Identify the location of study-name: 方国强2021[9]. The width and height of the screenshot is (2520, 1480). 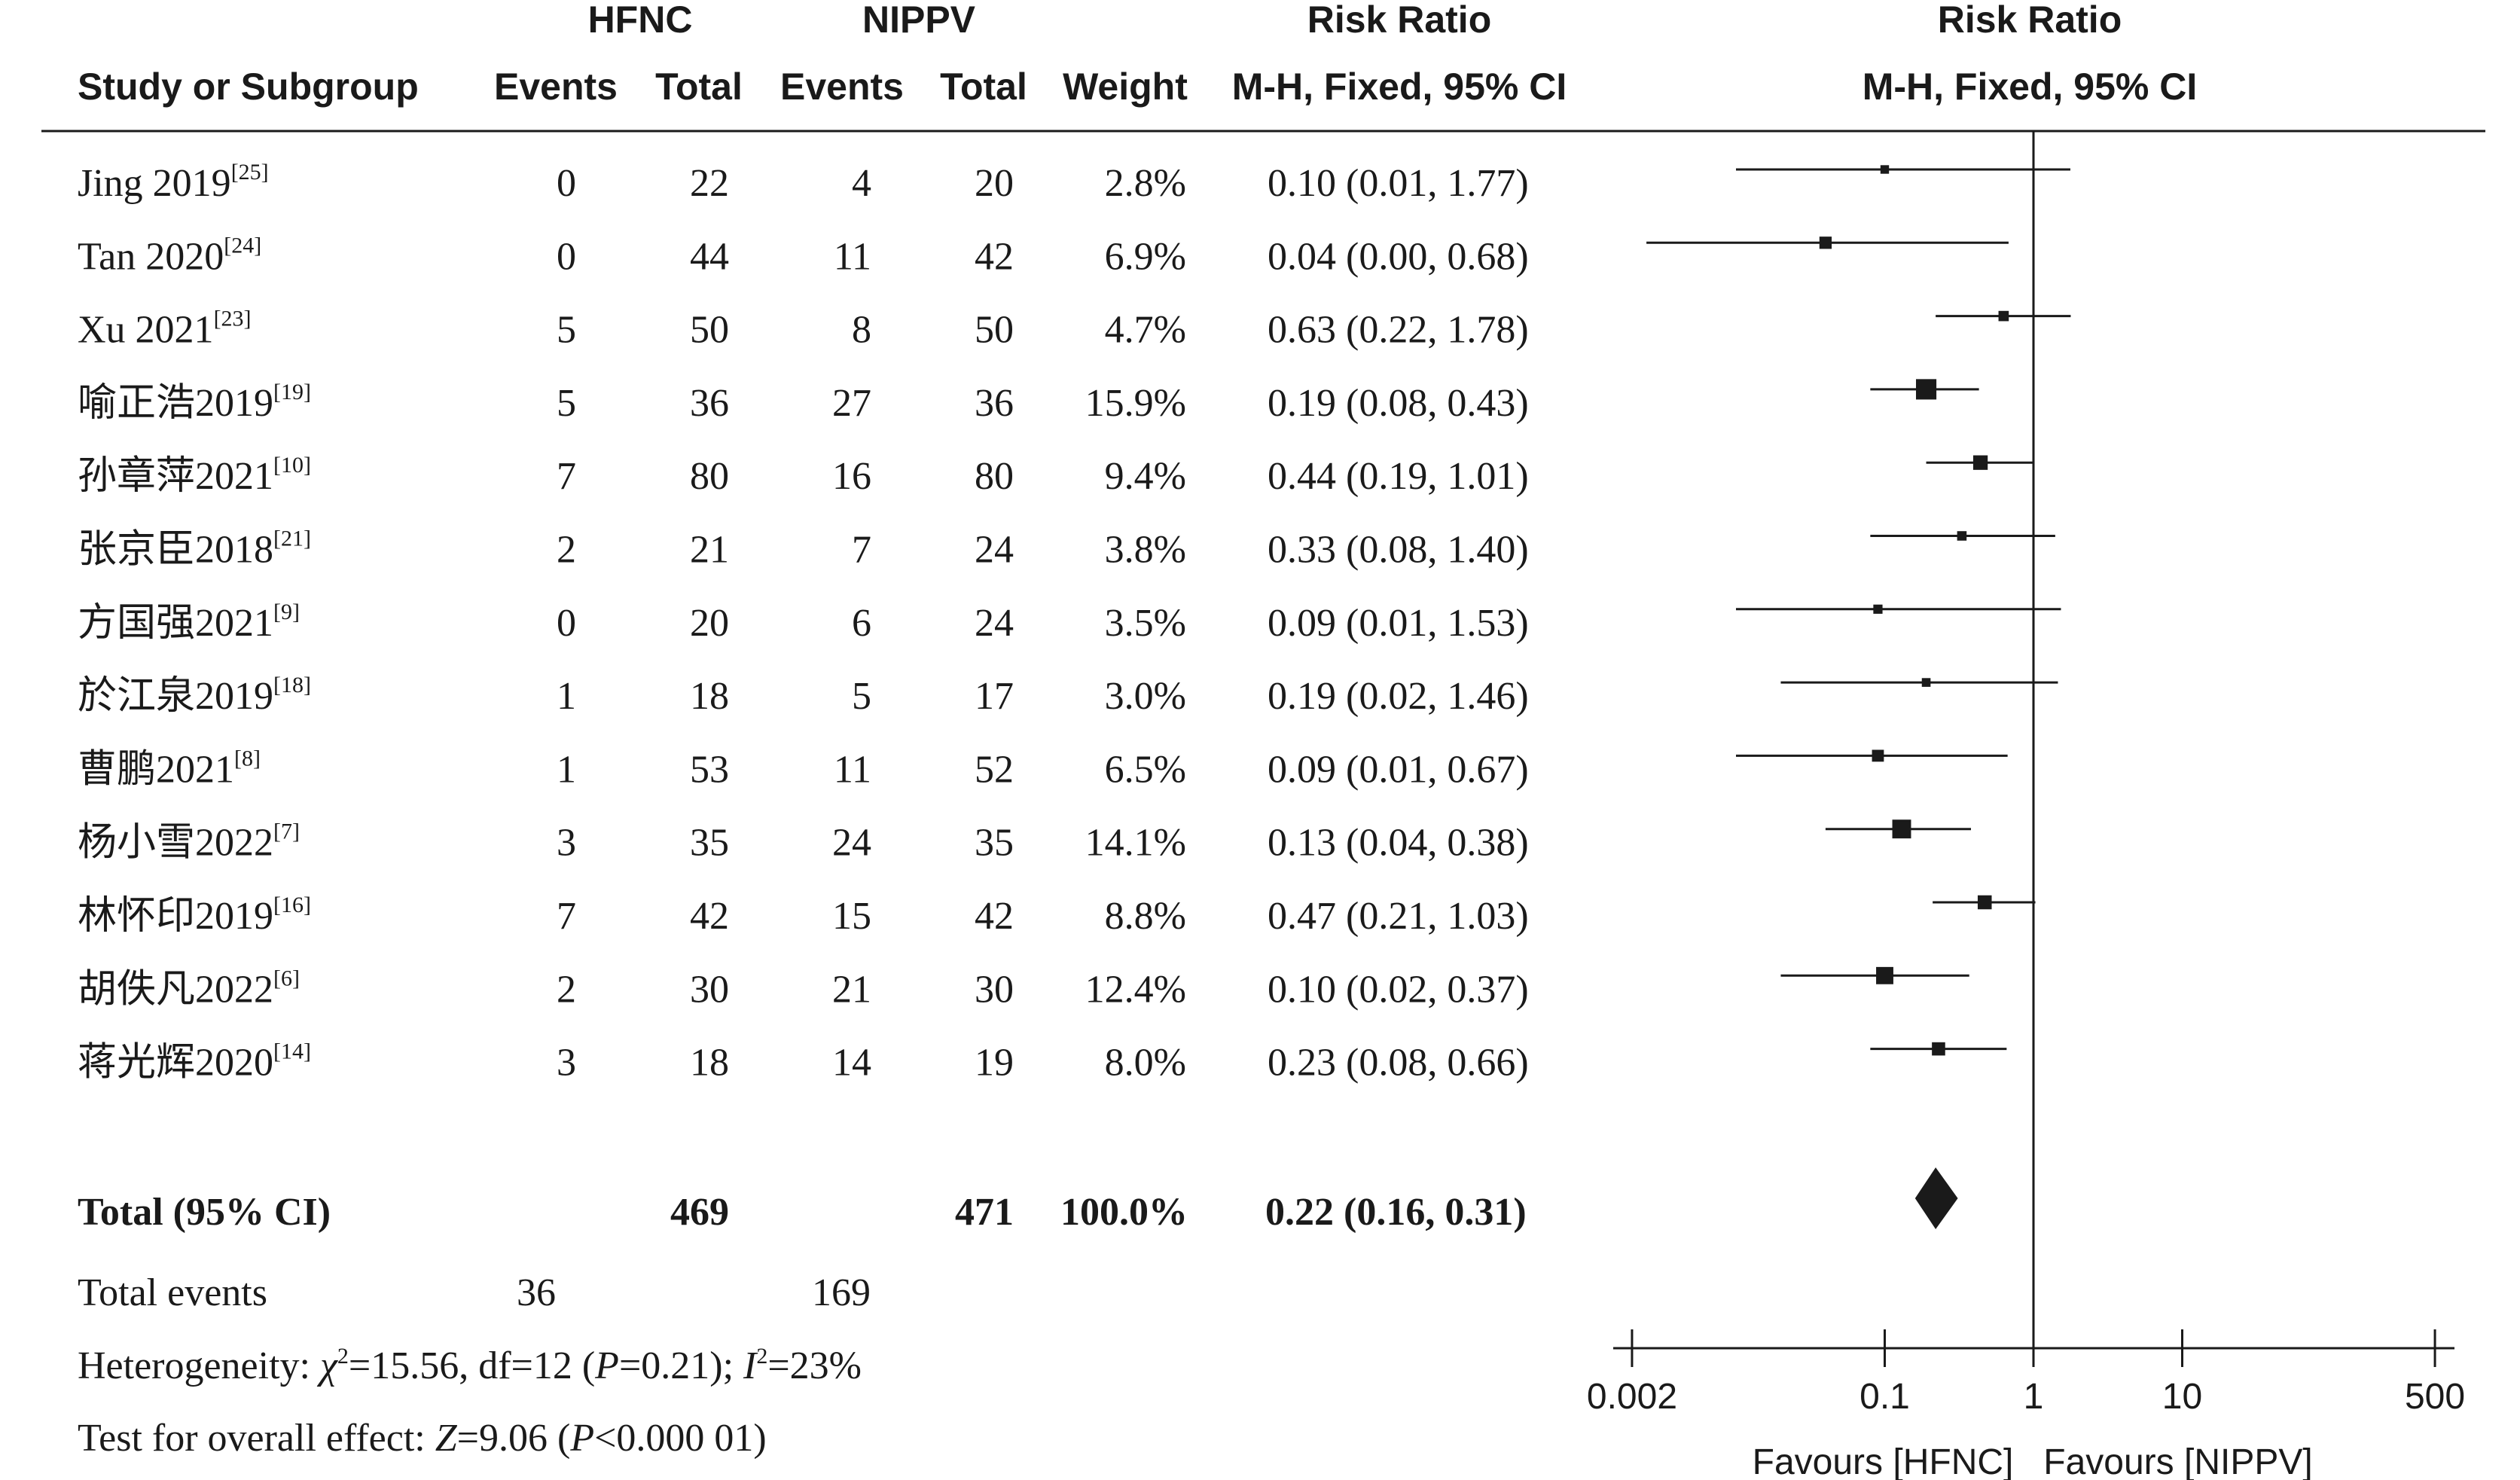
(189, 622).